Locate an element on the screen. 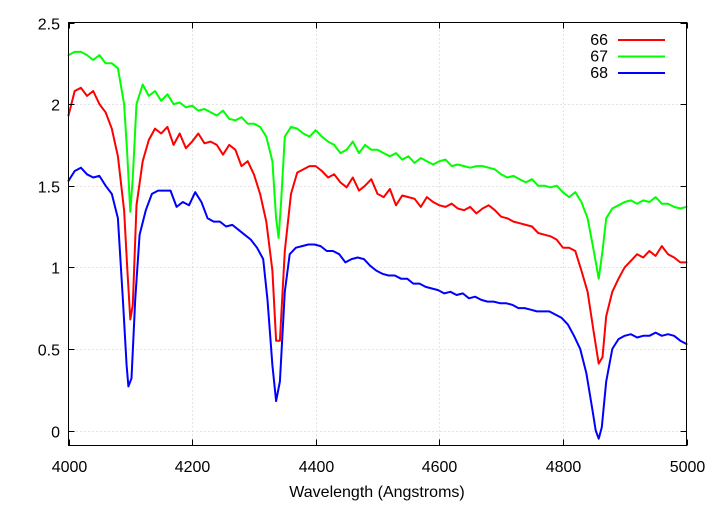 This screenshot has height=509, width=720. x-tick-label: 4200 is located at coordinates (193, 467).